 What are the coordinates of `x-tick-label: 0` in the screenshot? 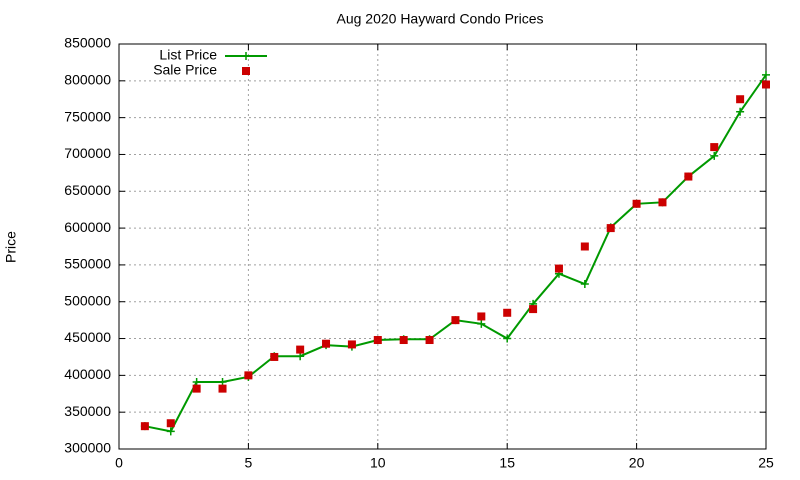 It's located at (119, 463).